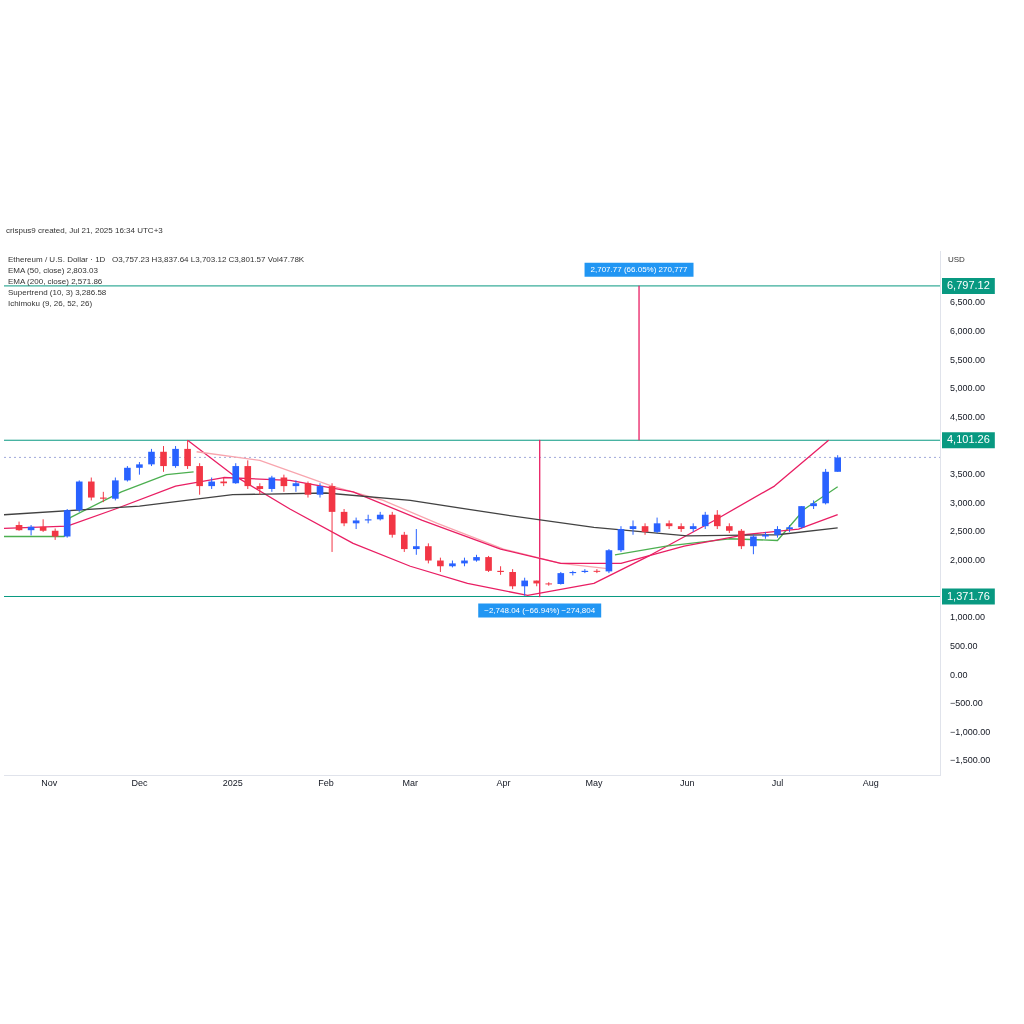 Image resolution: width=1024 pixels, height=1024 pixels. Describe the element at coordinates (594, 783) in the screenshot. I see `x-tick-label: May` at that location.